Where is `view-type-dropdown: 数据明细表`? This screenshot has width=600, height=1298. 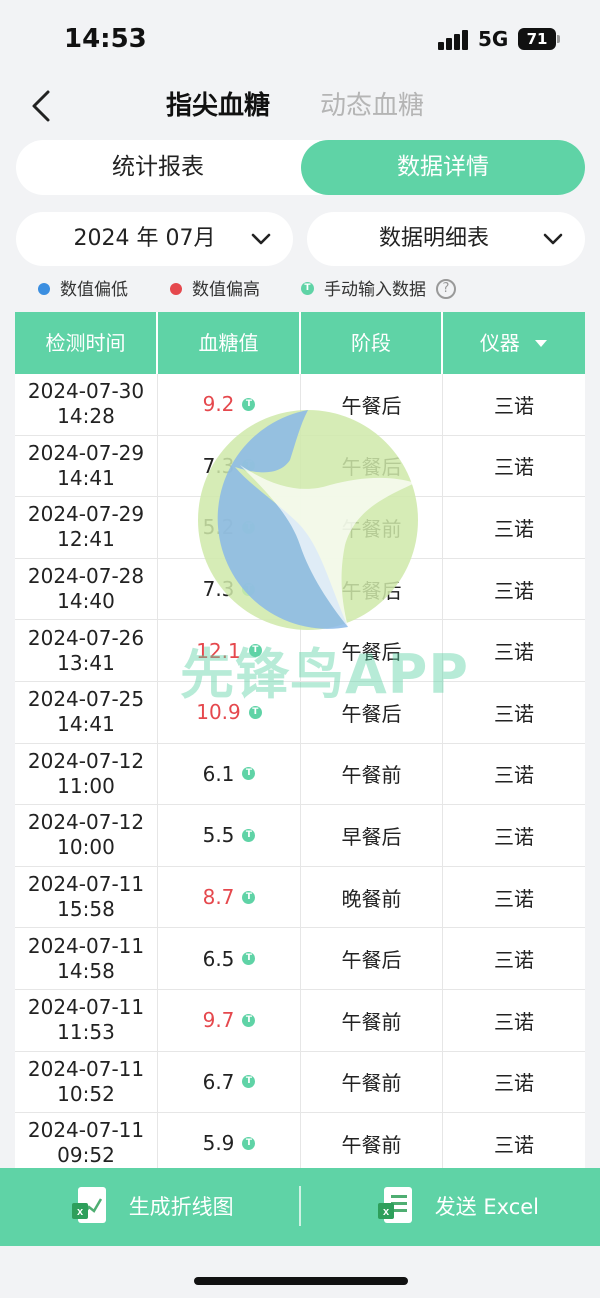 view-type-dropdown: 数据明细表 is located at coordinates (446, 239).